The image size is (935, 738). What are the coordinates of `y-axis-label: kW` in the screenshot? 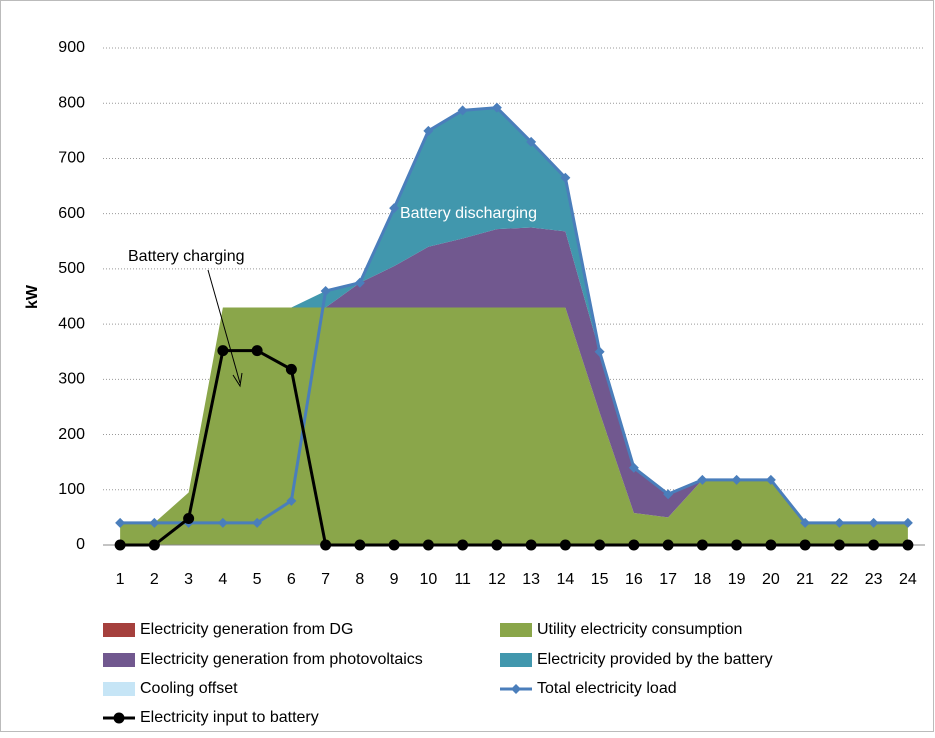 It's located at (32, 296).